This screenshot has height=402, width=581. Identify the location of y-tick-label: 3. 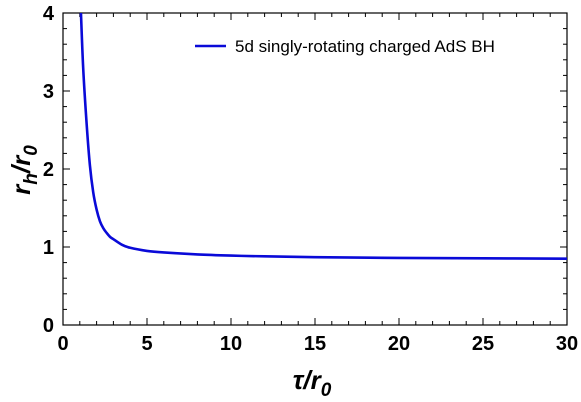
(48, 92).